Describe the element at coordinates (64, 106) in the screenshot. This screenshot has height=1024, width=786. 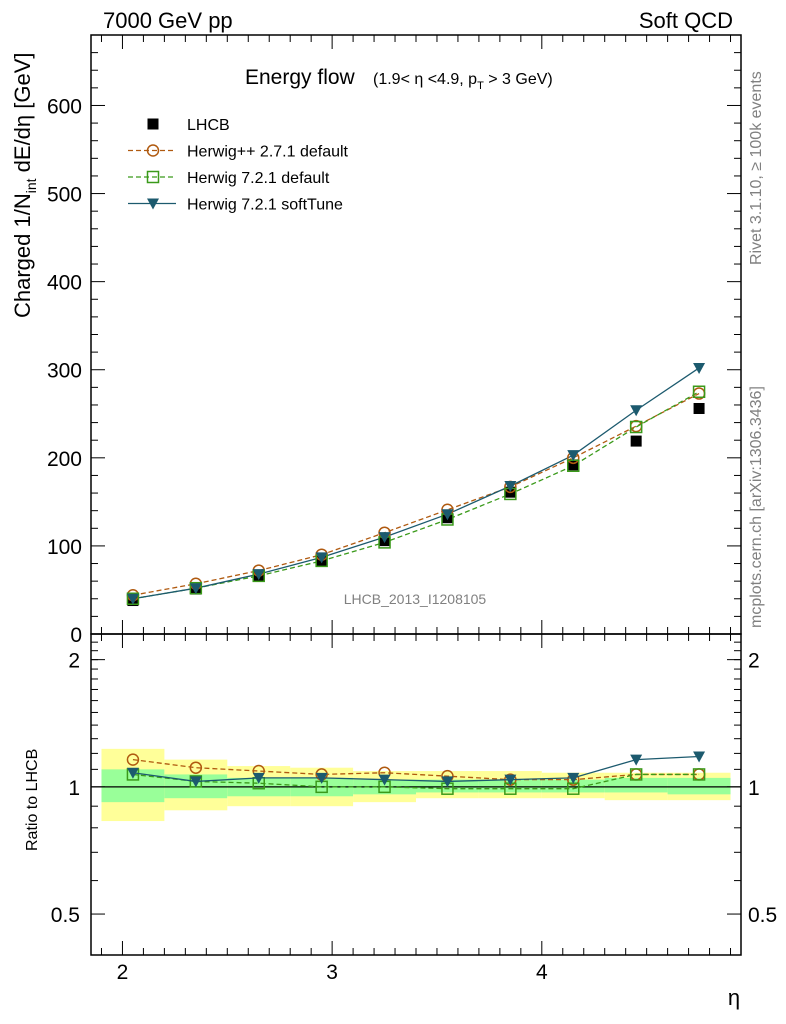
I see `y-tick-label: 600` at that location.